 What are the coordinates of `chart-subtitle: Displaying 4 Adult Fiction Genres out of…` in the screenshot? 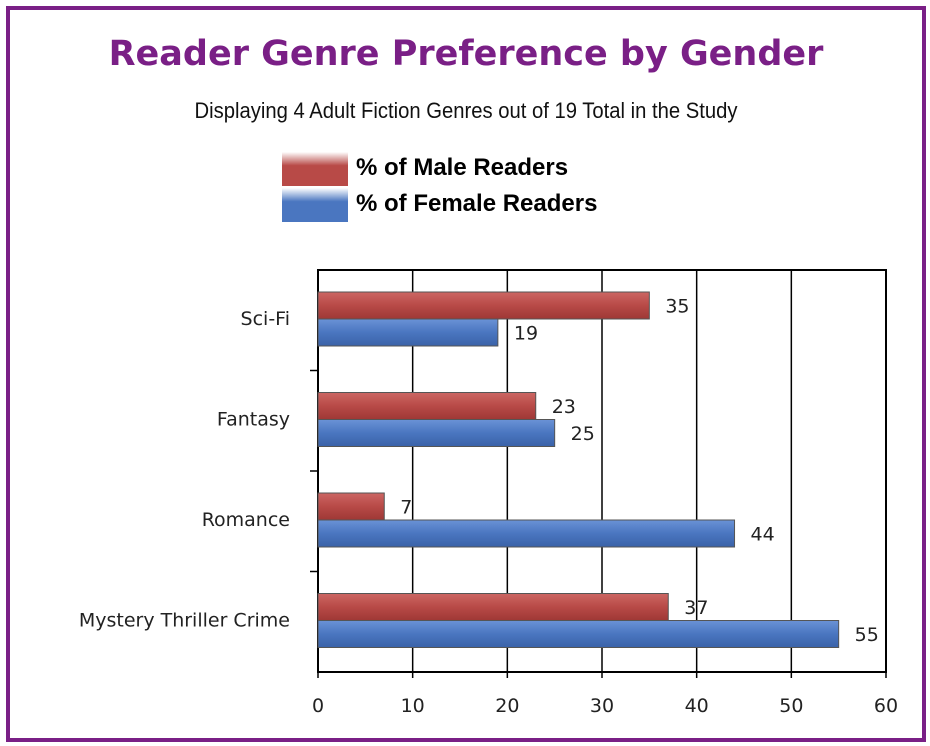 It's located at (466, 110).